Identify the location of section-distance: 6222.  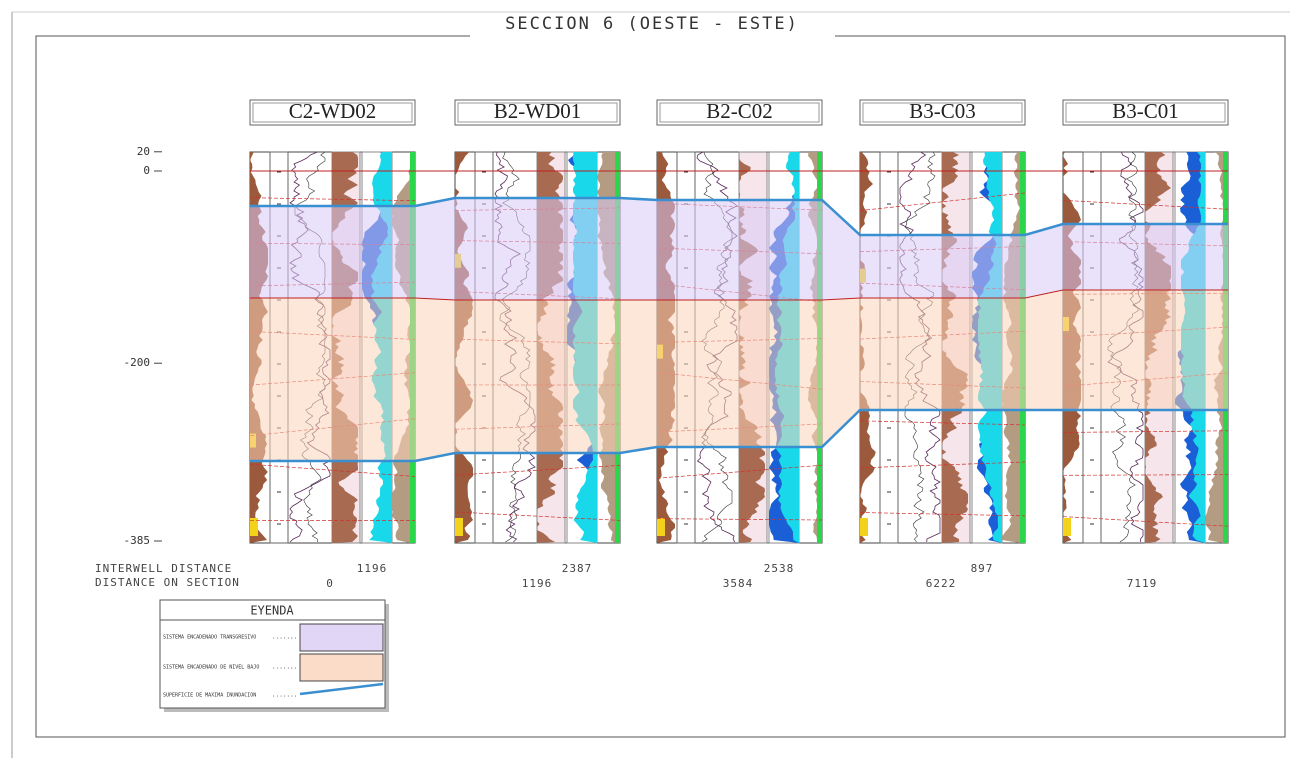
(941, 583).